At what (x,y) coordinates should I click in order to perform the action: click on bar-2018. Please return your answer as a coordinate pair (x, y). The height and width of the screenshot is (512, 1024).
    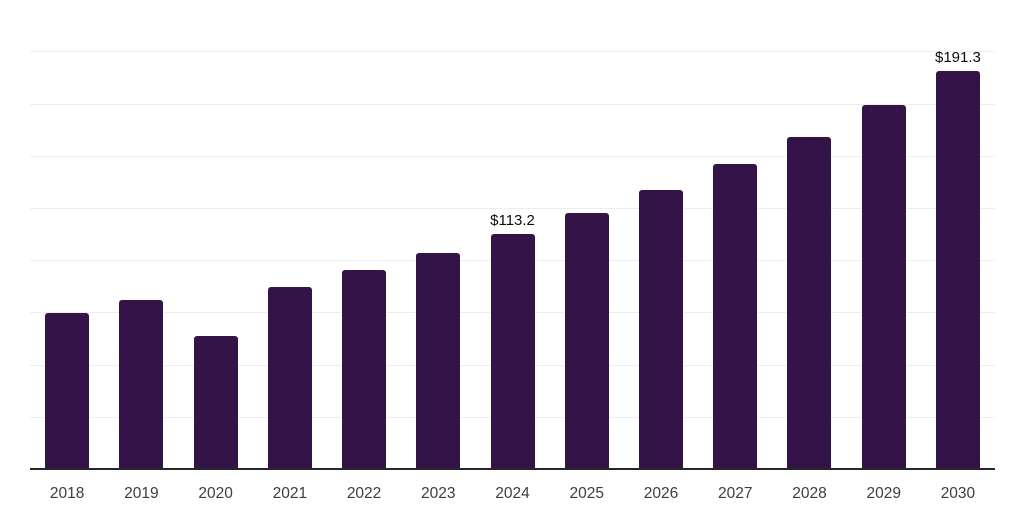
    Looking at the image, I should click on (67, 391).